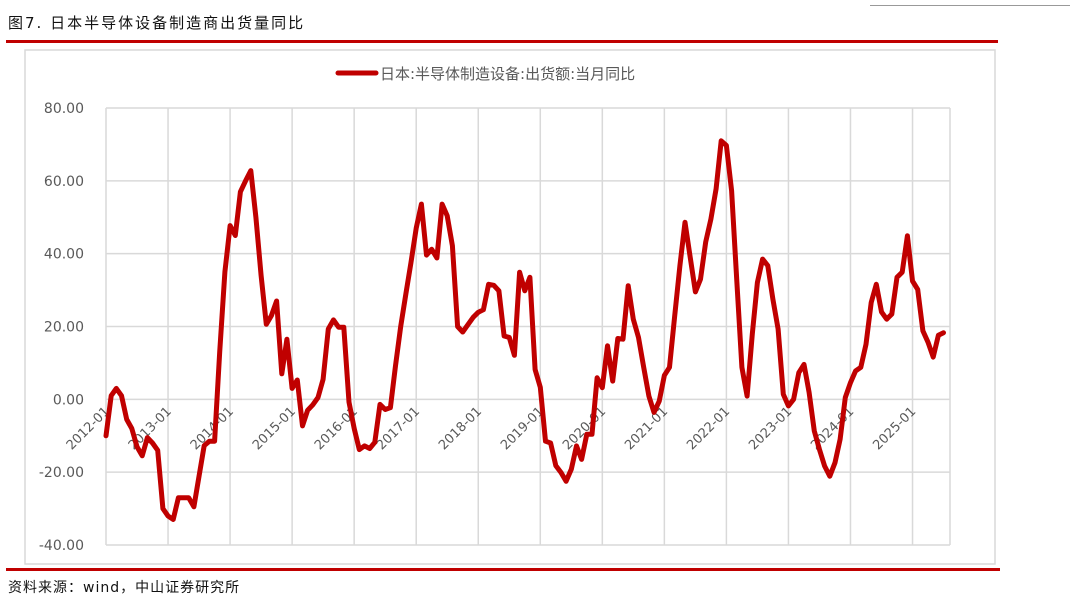  What do you see at coordinates (61, 473) in the screenshot?
I see `y-tick-label: -20.00` at bounding box center [61, 473].